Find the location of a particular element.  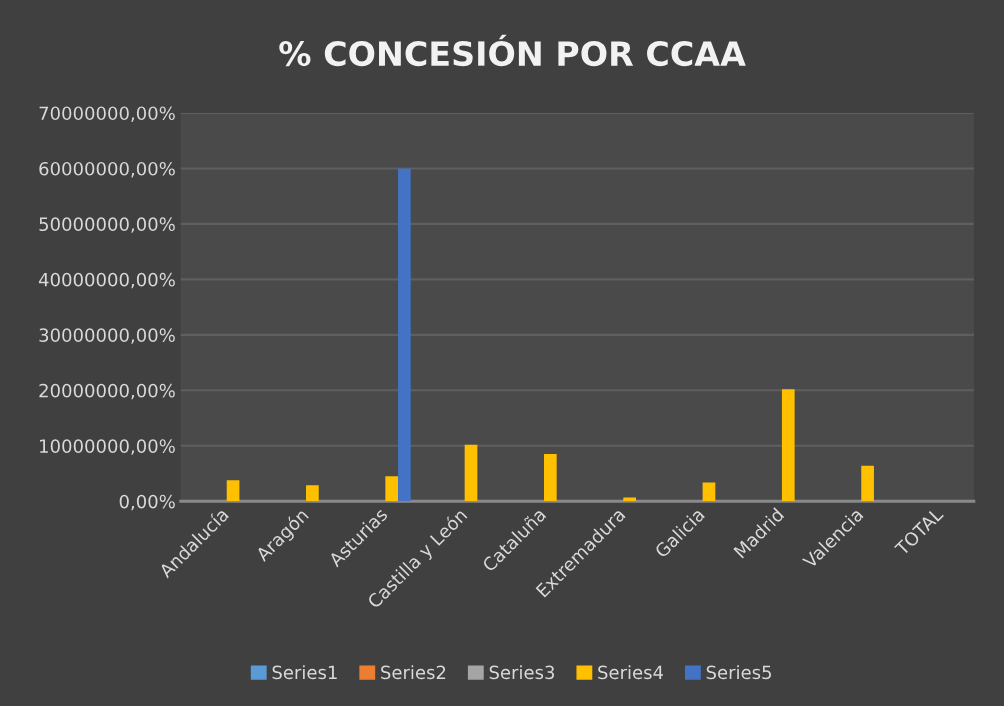

chart-title: % CONCESIÓN POR CCAA is located at coordinates (512, 50).